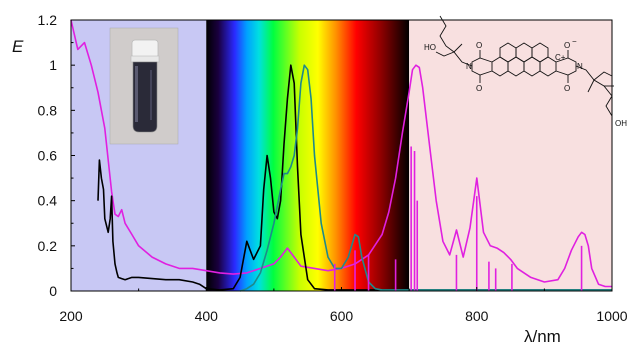 The image size is (632, 347). What do you see at coordinates (524, 66) in the screenshot?
I see `molecule-structure` at bounding box center [524, 66].